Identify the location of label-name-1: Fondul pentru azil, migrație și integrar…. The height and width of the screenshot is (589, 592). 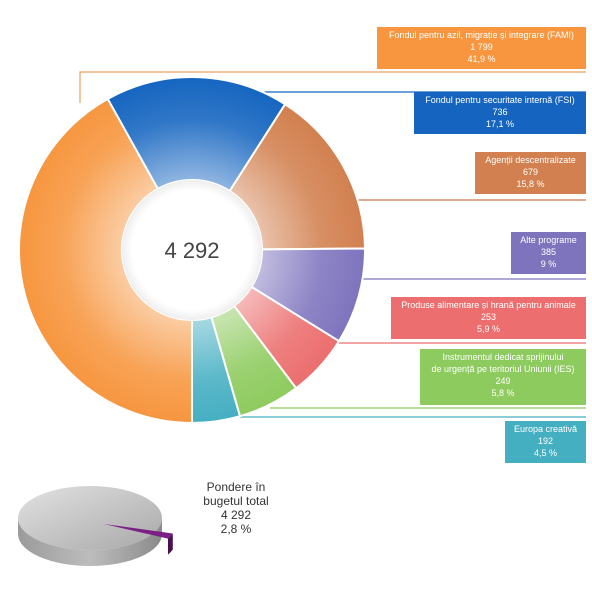
(481, 35).